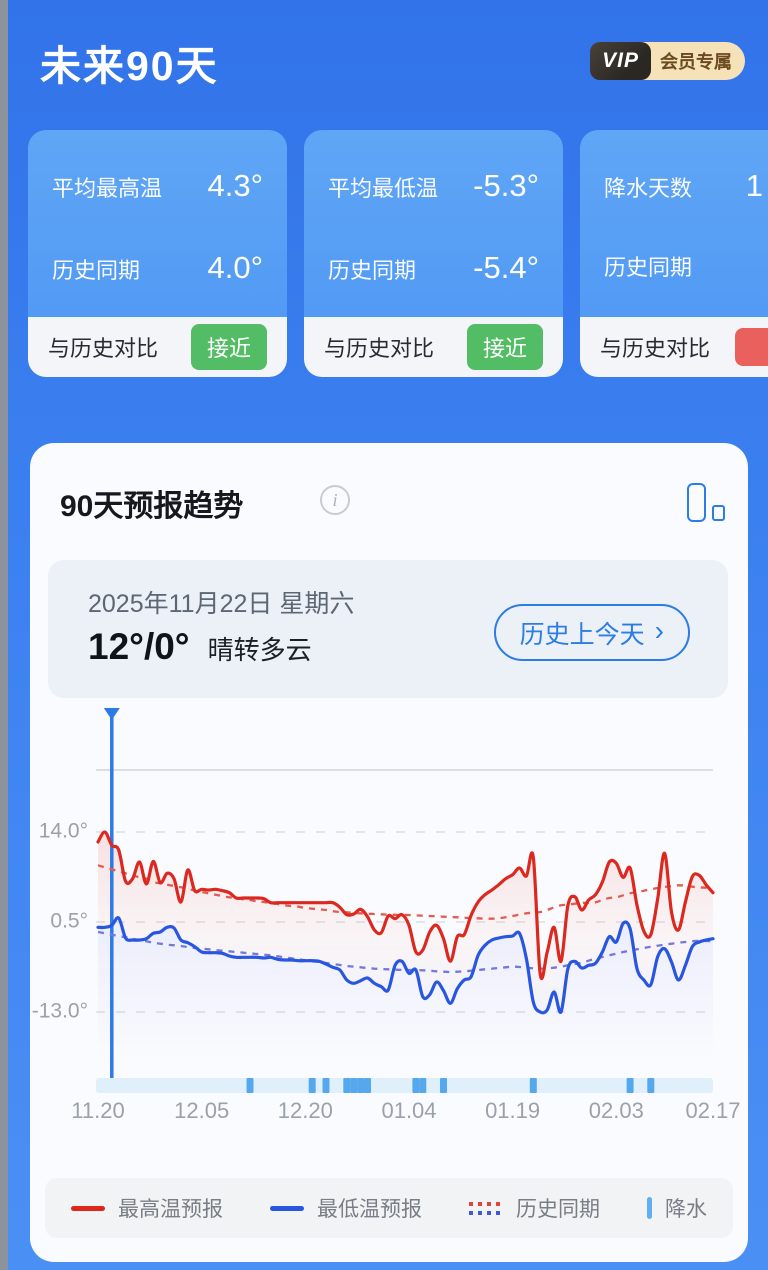 This screenshot has height=1270, width=768. What do you see at coordinates (129, 66) in the screenshot?
I see `page-title: 未来90天` at bounding box center [129, 66].